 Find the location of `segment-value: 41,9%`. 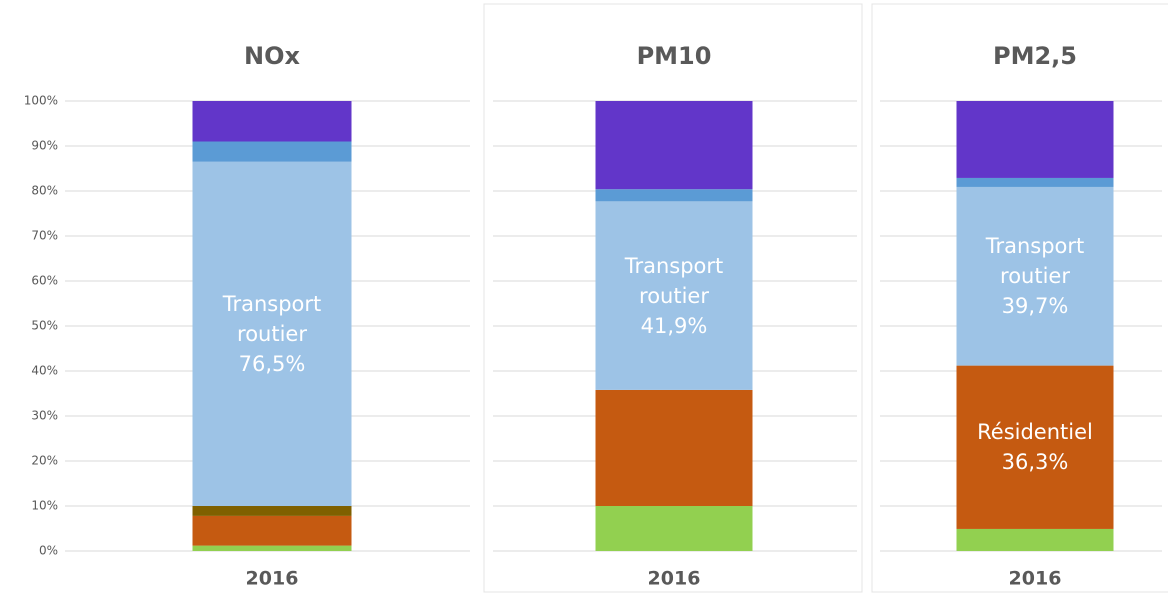

segment-value: 41,9% is located at coordinates (674, 325).